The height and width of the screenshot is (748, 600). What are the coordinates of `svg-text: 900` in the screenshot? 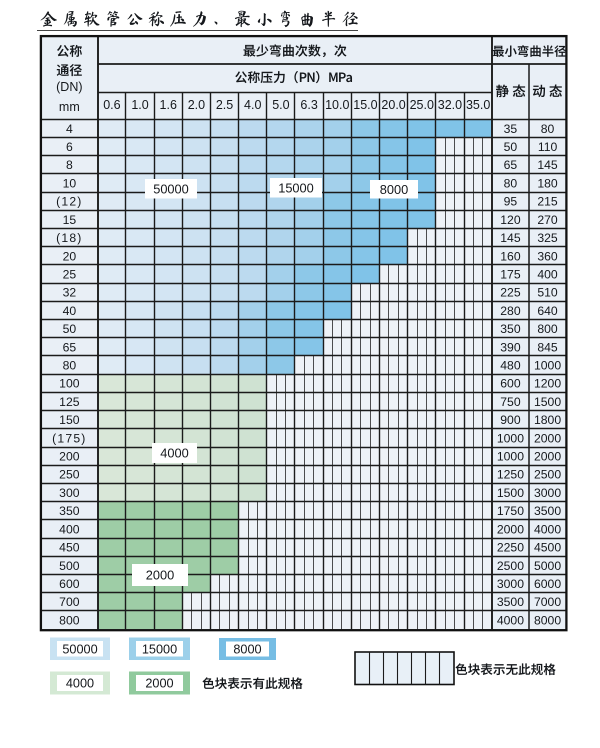 It's located at (510, 420).